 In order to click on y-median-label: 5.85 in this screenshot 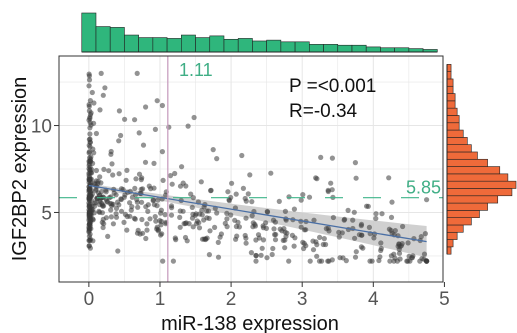, I will do `click(423, 188)`.